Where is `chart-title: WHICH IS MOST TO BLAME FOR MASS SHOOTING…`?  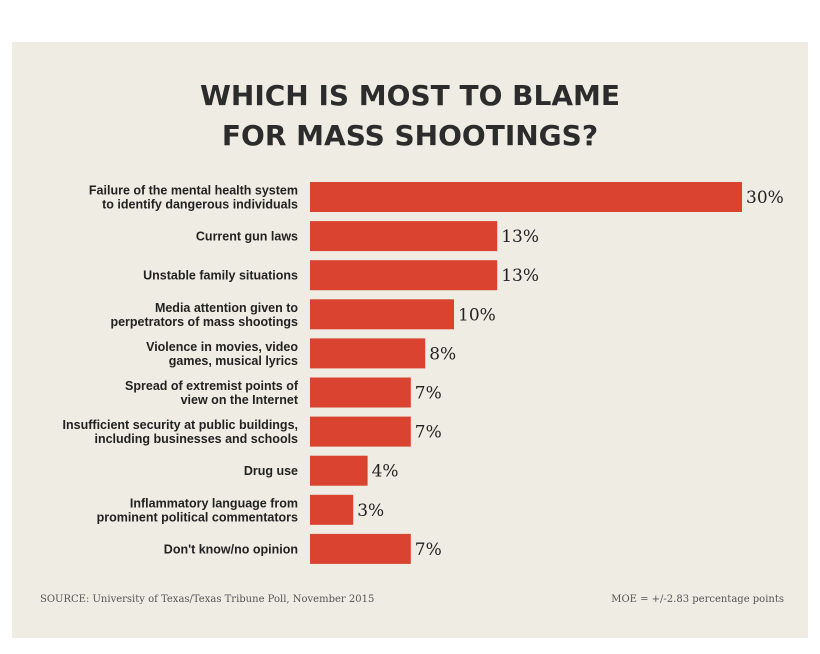
chart-title: WHICH IS MOST TO BLAME FOR MASS SHOOTING… is located at coordinates (410, 116).